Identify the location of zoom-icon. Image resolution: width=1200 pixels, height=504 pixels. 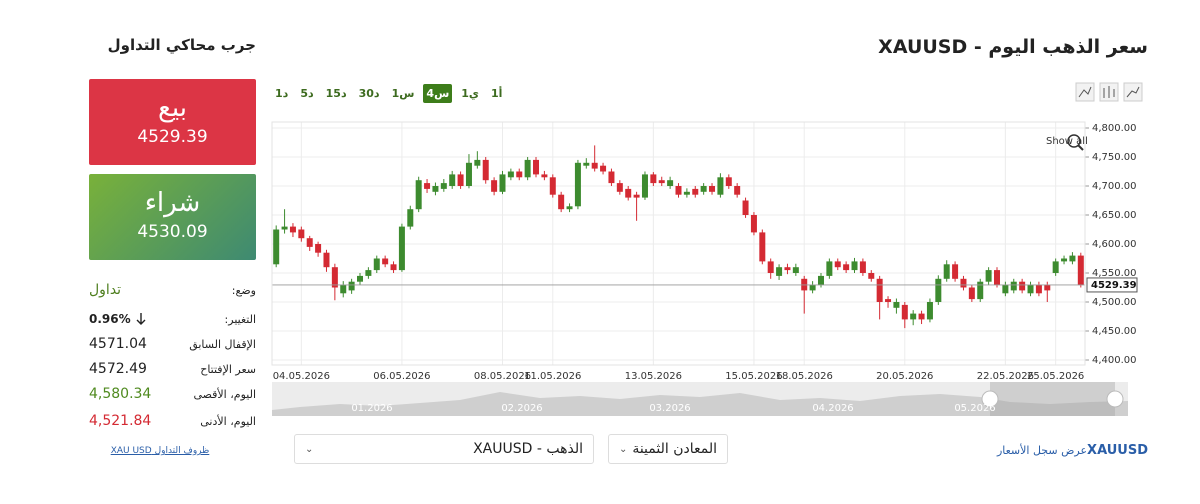
(1074, 141).